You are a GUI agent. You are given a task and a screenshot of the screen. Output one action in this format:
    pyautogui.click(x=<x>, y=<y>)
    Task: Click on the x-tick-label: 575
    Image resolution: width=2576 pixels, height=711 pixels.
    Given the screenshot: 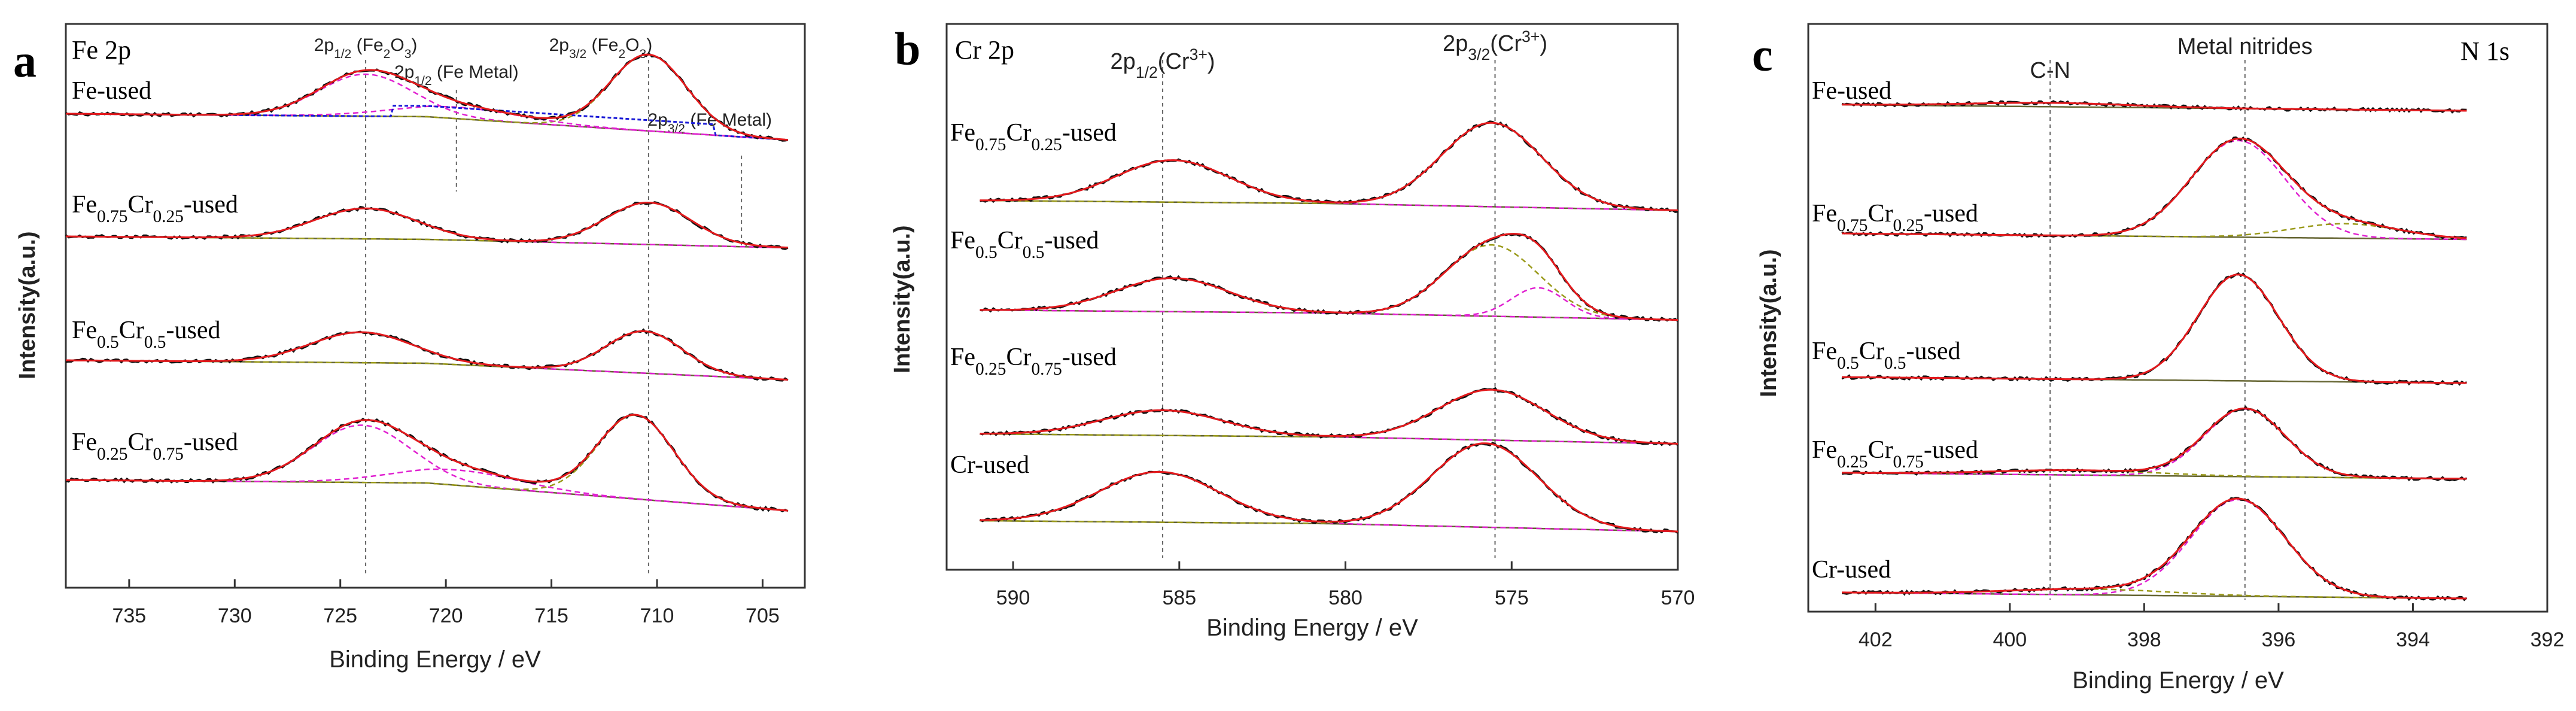 What is the action you would take?
    pyautogui.click(x=1512, y=598)
    